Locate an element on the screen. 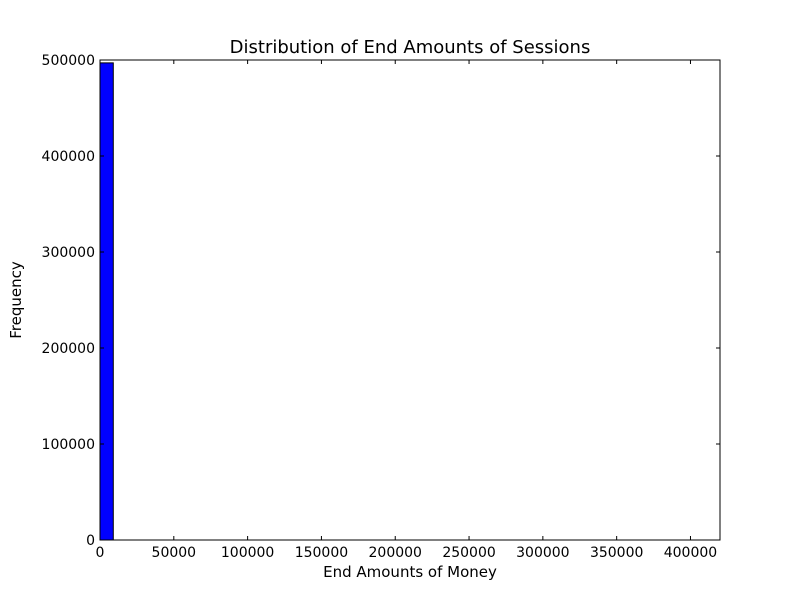 This screenshot has height=600, width=800. x-tick-label-8: 400000 is located at coordinates (690, 553).